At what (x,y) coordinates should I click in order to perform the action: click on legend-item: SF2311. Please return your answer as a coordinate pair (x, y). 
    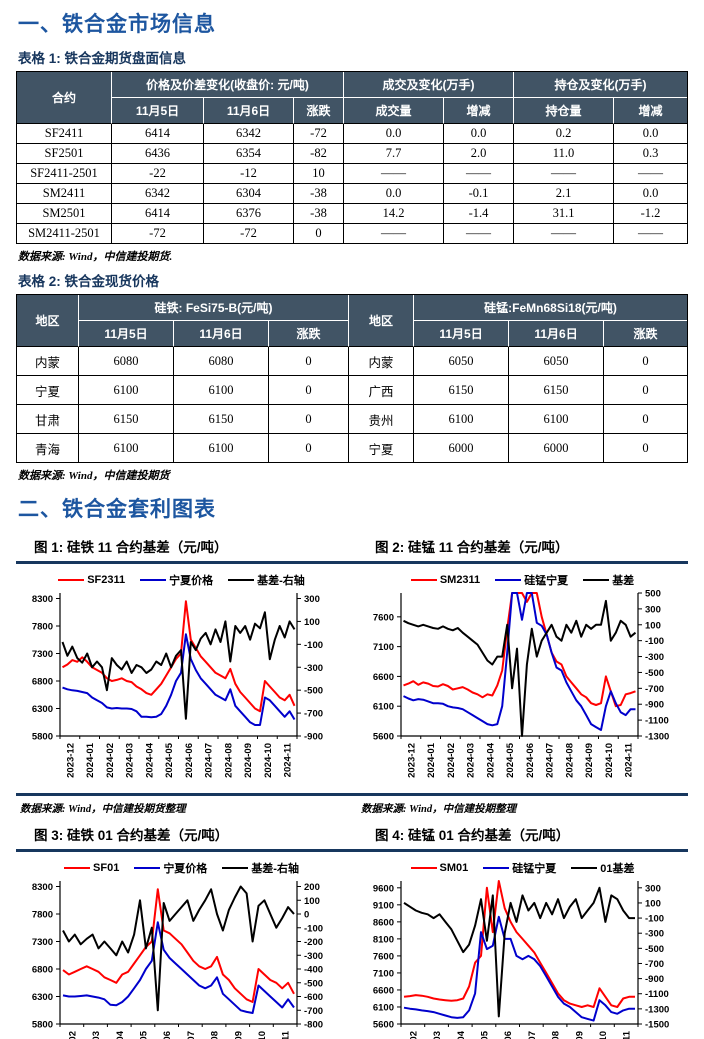
    Looking at the image, I should click on (91, 580).